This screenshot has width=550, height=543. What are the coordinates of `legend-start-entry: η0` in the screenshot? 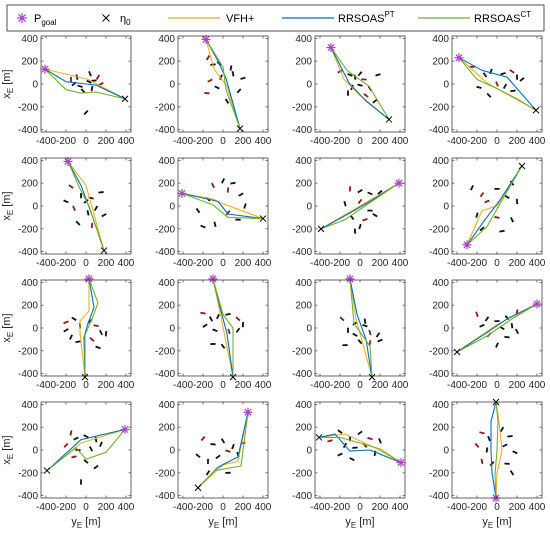 It's located at (116, 20).